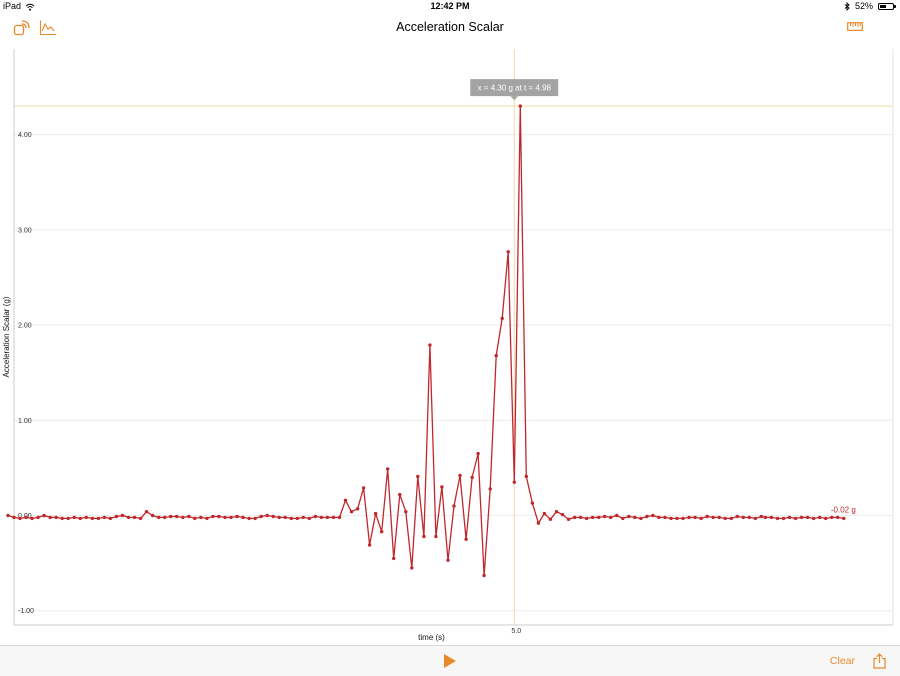  What do you see at coordinates (26, 373) in the screenshot?
I see `y-tick-labels: -1.000.001.002.003.004.00` at bounding box center [26, 373].